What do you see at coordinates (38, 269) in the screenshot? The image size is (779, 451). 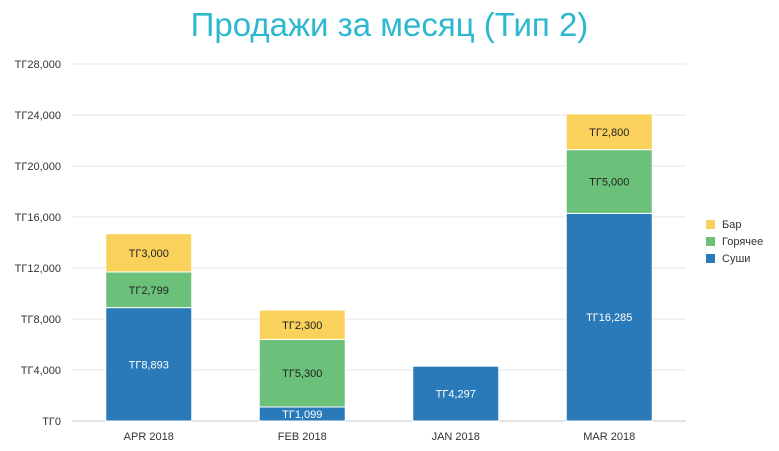 I see `y-tick-label: ТГ12,000` at bounding box center [38, 269].